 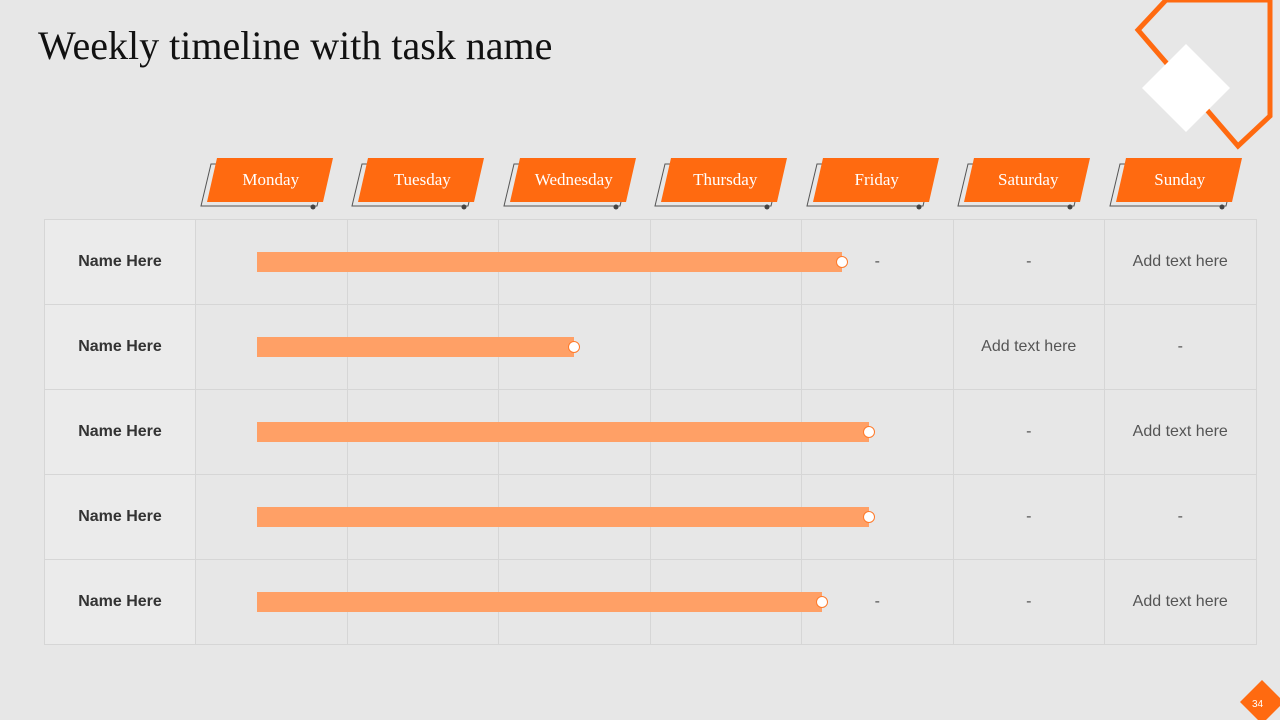 I want to click on title: Weekly timeline with task name, so click(x=295, y=45).